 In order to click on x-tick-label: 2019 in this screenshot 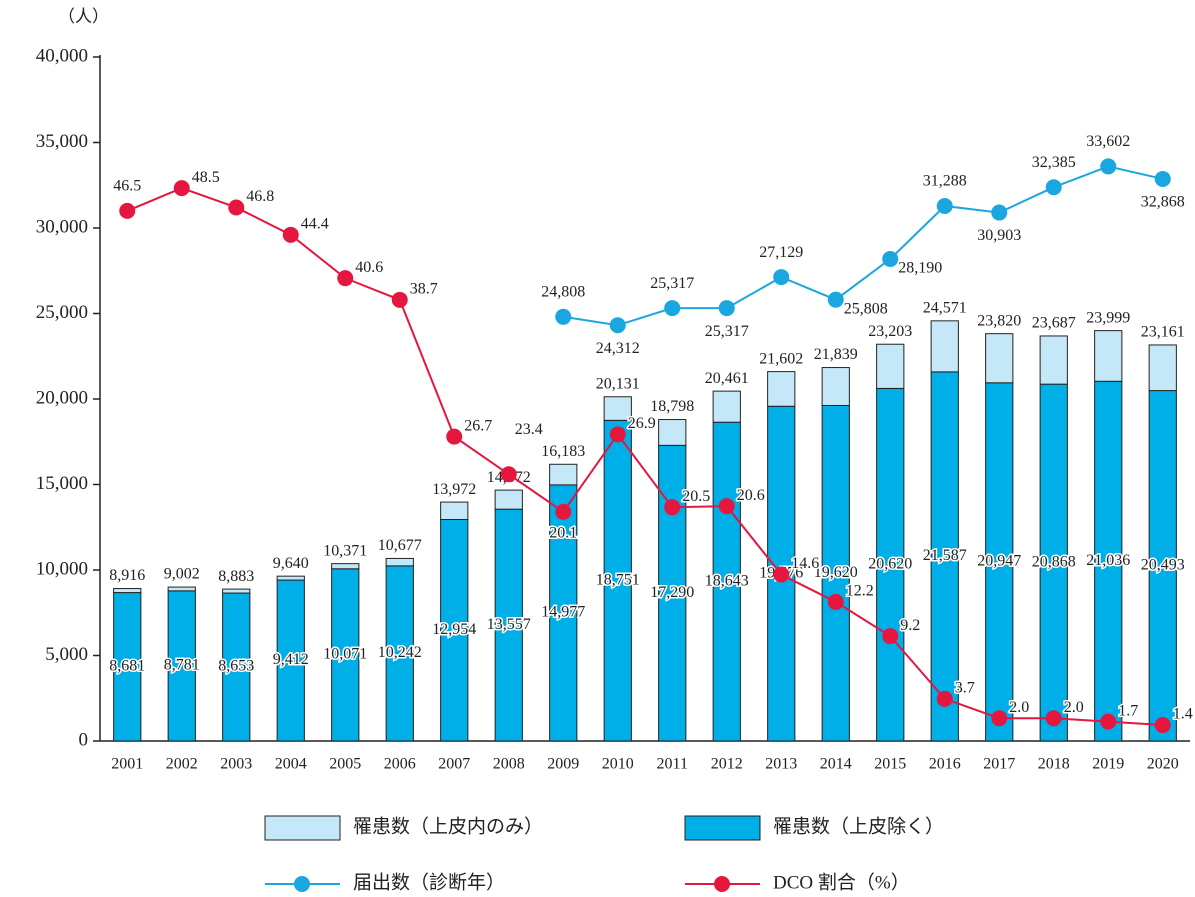, I will do `click(1108, 764)`.